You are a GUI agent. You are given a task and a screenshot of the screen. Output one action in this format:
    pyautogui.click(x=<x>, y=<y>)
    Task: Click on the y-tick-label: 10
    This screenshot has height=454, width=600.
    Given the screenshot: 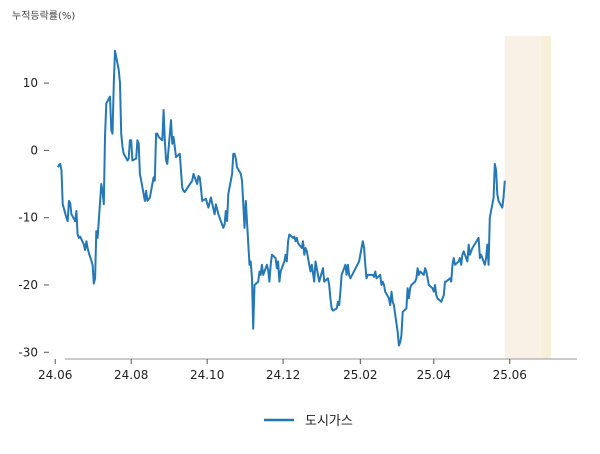 What is the action you would take?
    pyautogui.click(x=30, y=83)
    